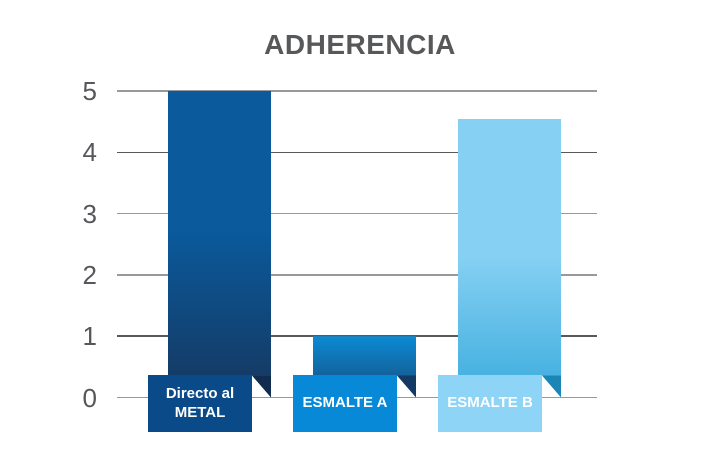 This screenshot has height=470, width=720. Describe the element at coordinates (360, 44) in the screenshot. I see `chart-title: ADHERENCIA` at that location.